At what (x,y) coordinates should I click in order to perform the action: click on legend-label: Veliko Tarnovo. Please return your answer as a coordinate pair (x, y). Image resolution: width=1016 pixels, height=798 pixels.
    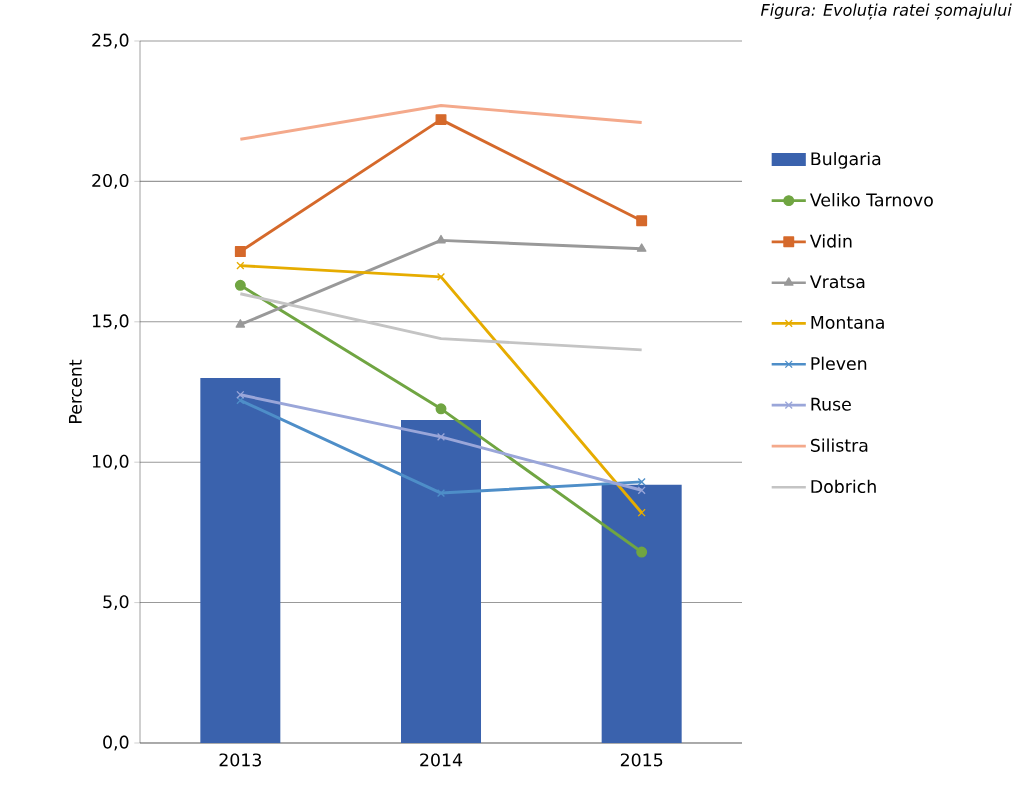
    Looking at the image, I should click on (871, 200).